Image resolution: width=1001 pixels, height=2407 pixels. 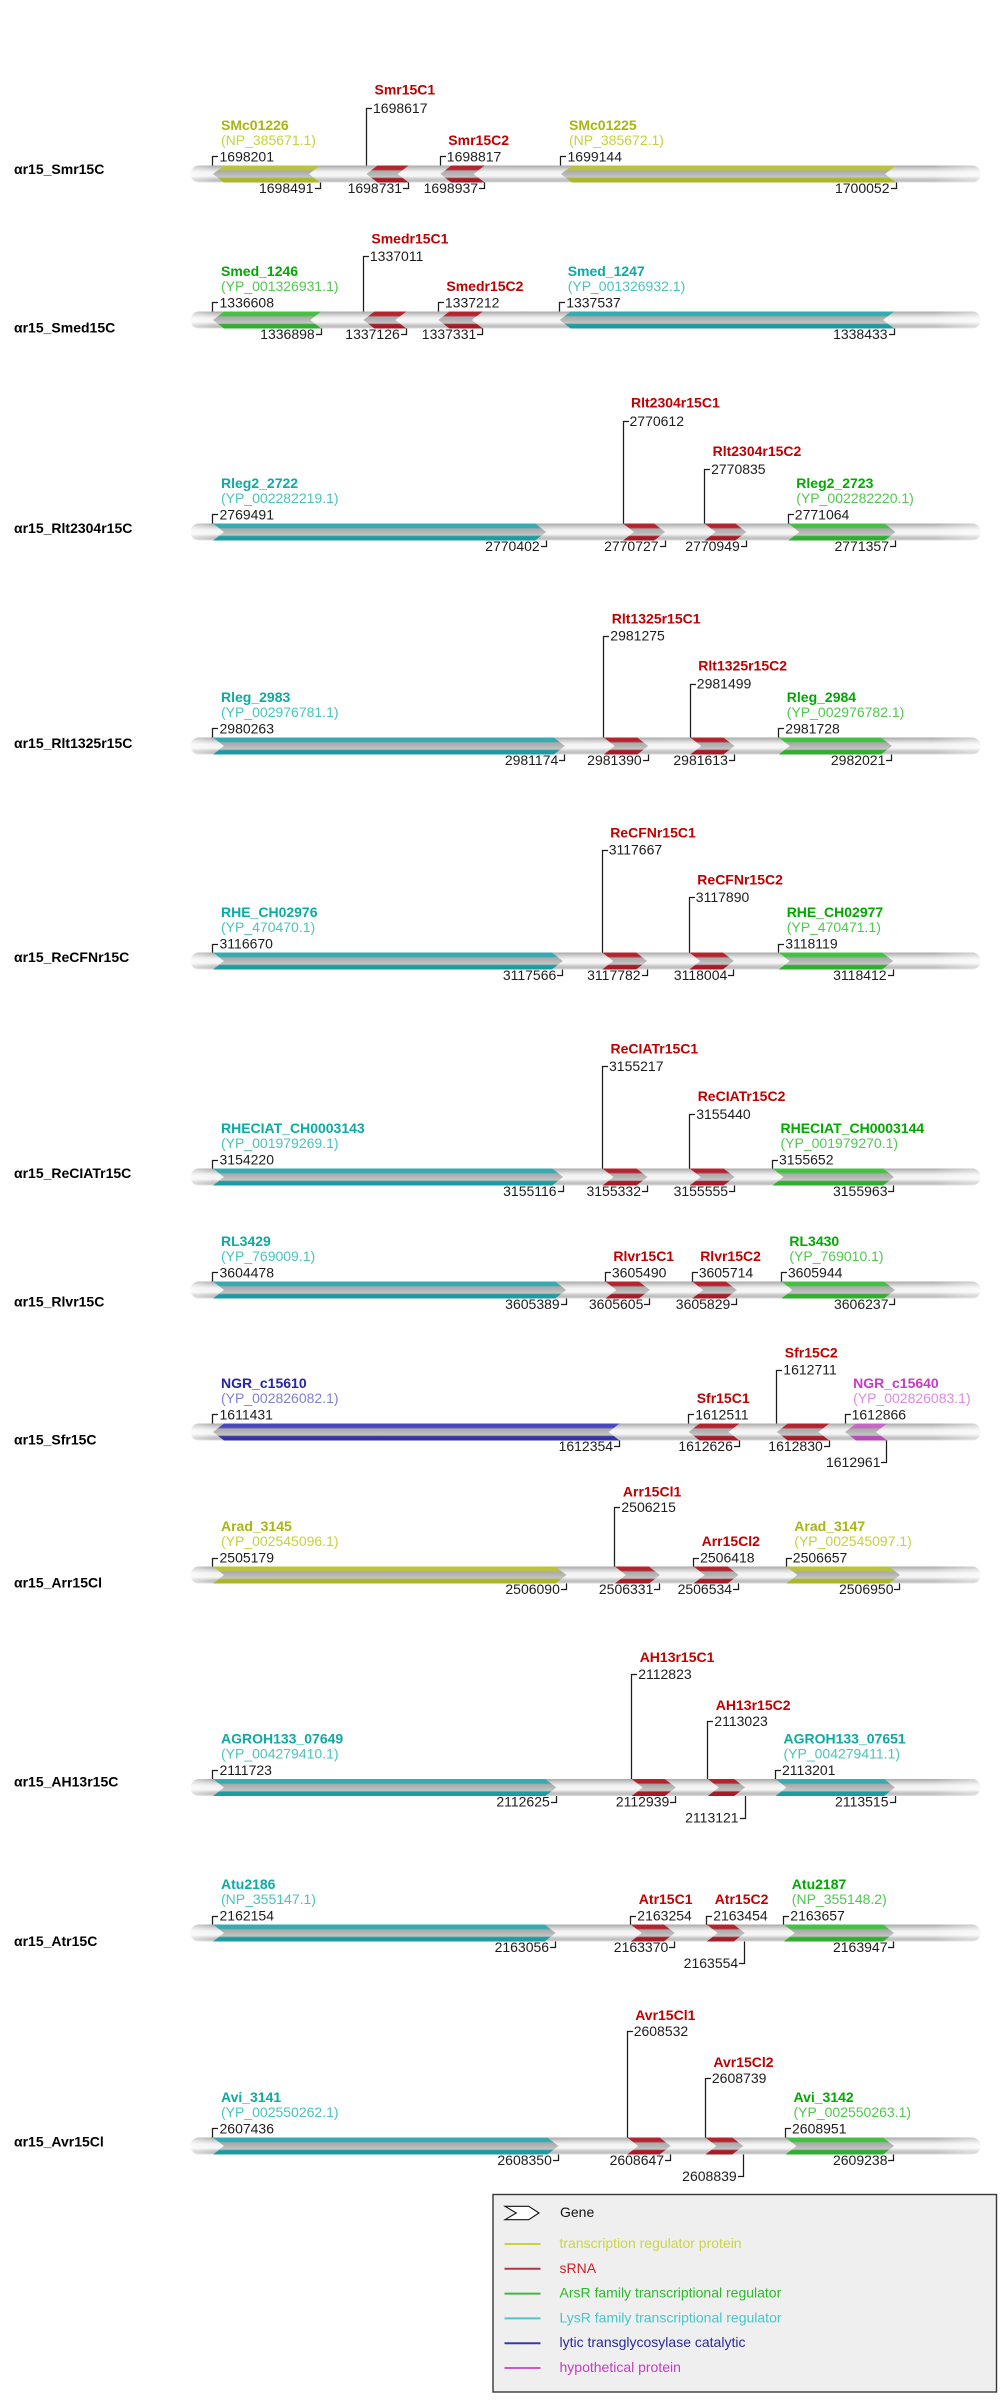 I want to click on svg-text: Rlt1325r15C2, so click(x=742, y=666).